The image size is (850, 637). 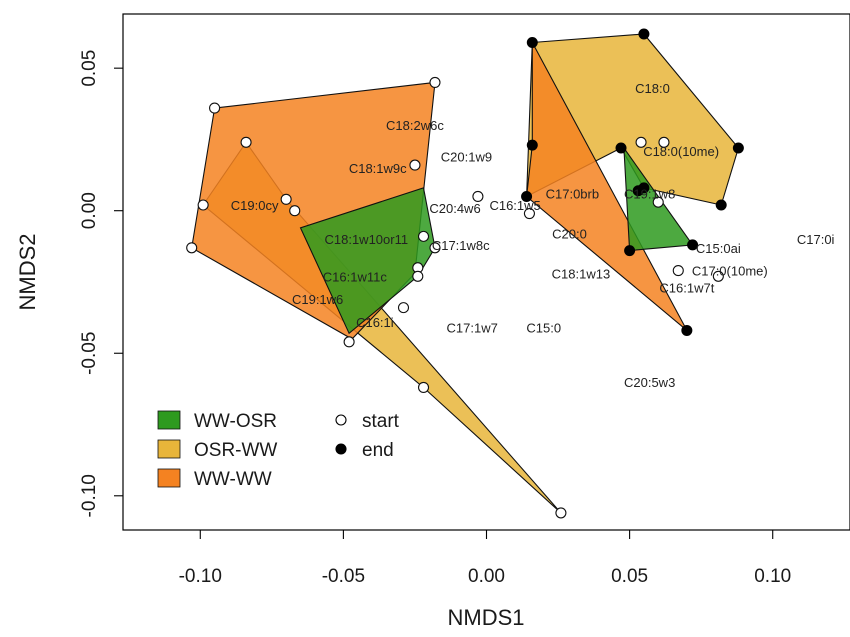 I want to click on y-tick-label: -0.05, so click(x=89, y=353).